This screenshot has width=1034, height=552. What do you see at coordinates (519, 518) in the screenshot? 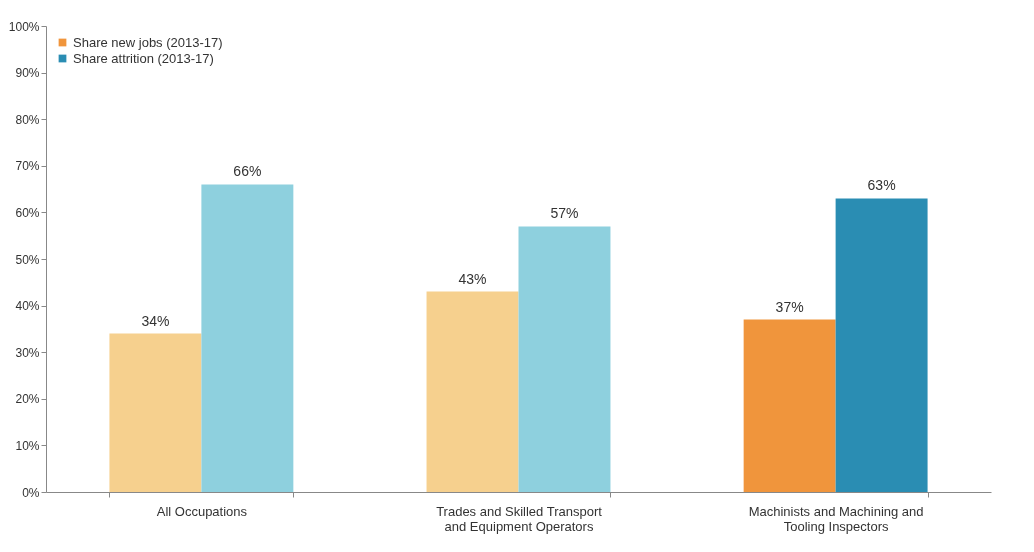
I see `x-tick-label: Trades and Skilled Transport and Equipment Operators` at bounding box center [519, 518].